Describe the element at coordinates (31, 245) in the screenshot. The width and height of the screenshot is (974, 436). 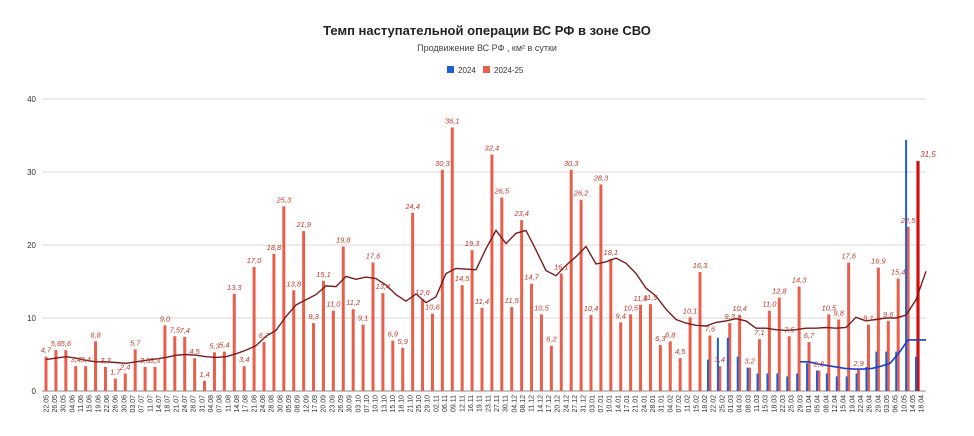
I see `y-tick-label: 20` at that location.